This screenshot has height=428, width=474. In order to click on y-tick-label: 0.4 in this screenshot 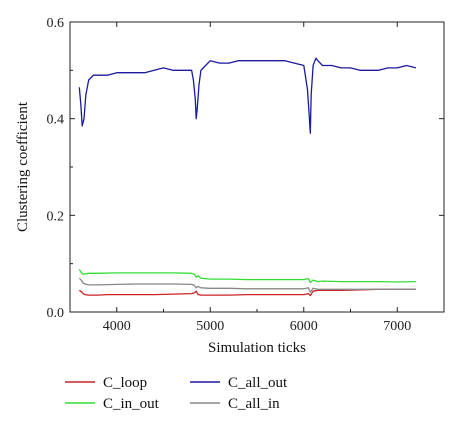, I will do `click(56, 120)`.